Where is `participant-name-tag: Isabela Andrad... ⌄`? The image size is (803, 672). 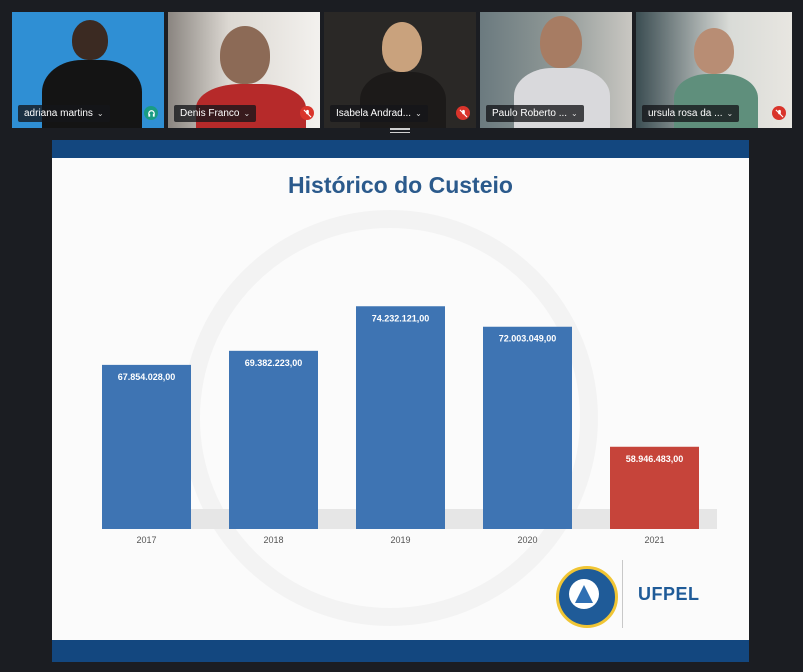
participant-name-tag: Isabela Andrad... ⌄ is located at coordinates (379, 113).